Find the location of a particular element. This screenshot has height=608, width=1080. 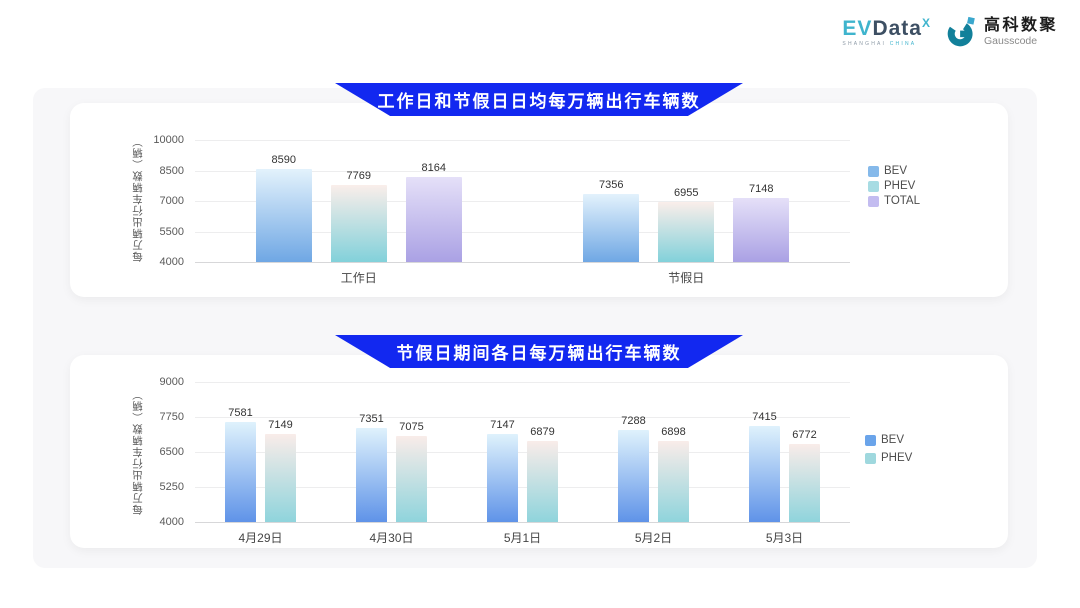

bar-total: 7148 is located at coordinates (761, 222).